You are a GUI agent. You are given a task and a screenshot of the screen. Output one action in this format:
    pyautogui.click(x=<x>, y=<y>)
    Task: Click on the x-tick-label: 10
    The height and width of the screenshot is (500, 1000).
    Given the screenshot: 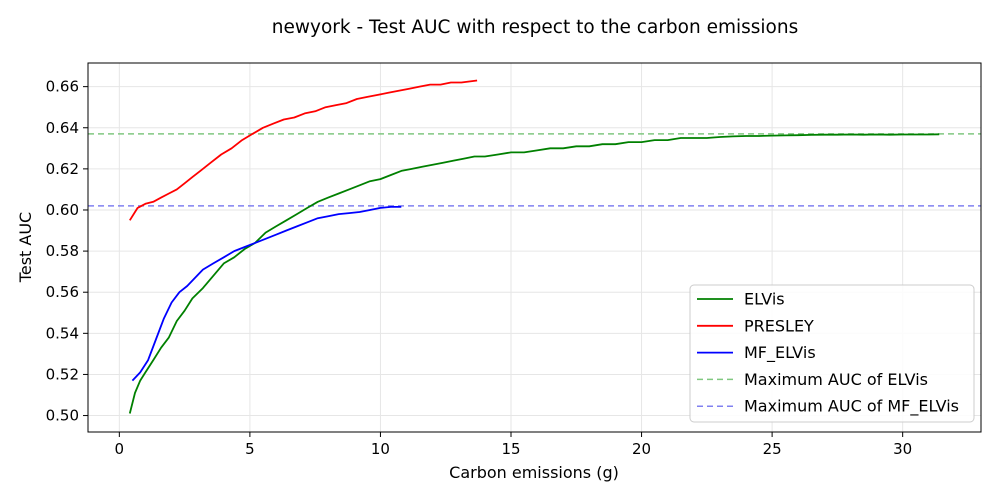 What is the action you would take?
    pyautogui.click(x=380, y=449)
    